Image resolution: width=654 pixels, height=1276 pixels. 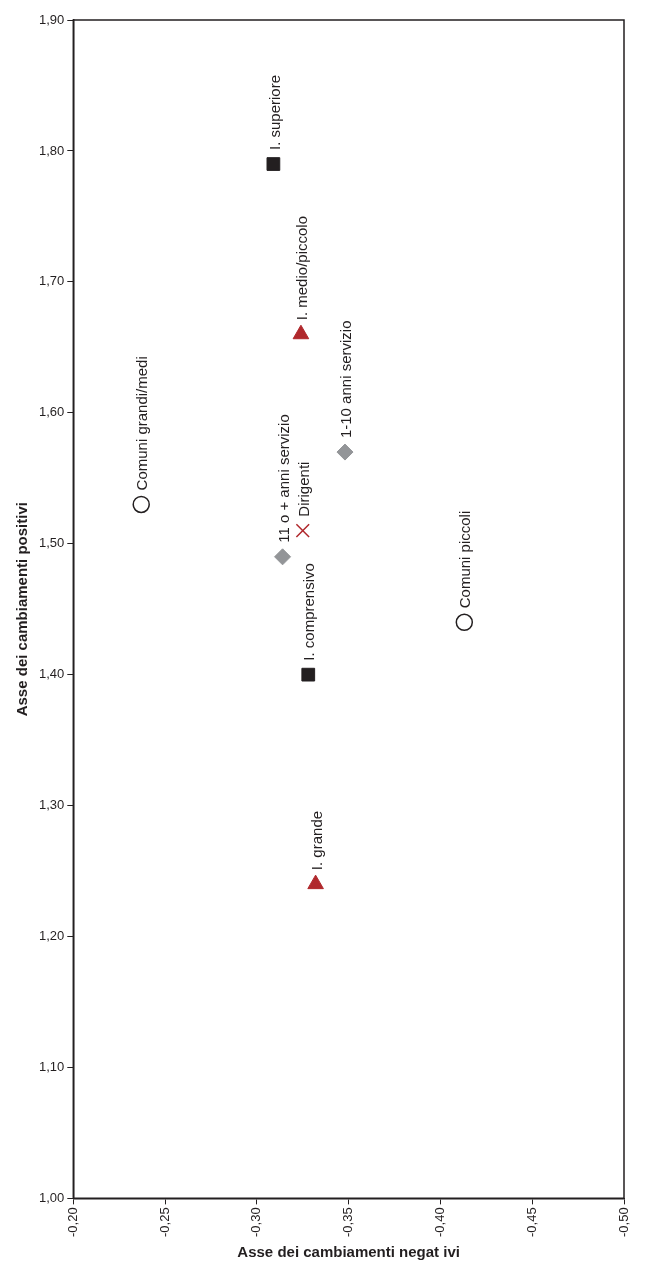 I want to click on x-tick-label: -0,30, so click(x=256, y=1222).